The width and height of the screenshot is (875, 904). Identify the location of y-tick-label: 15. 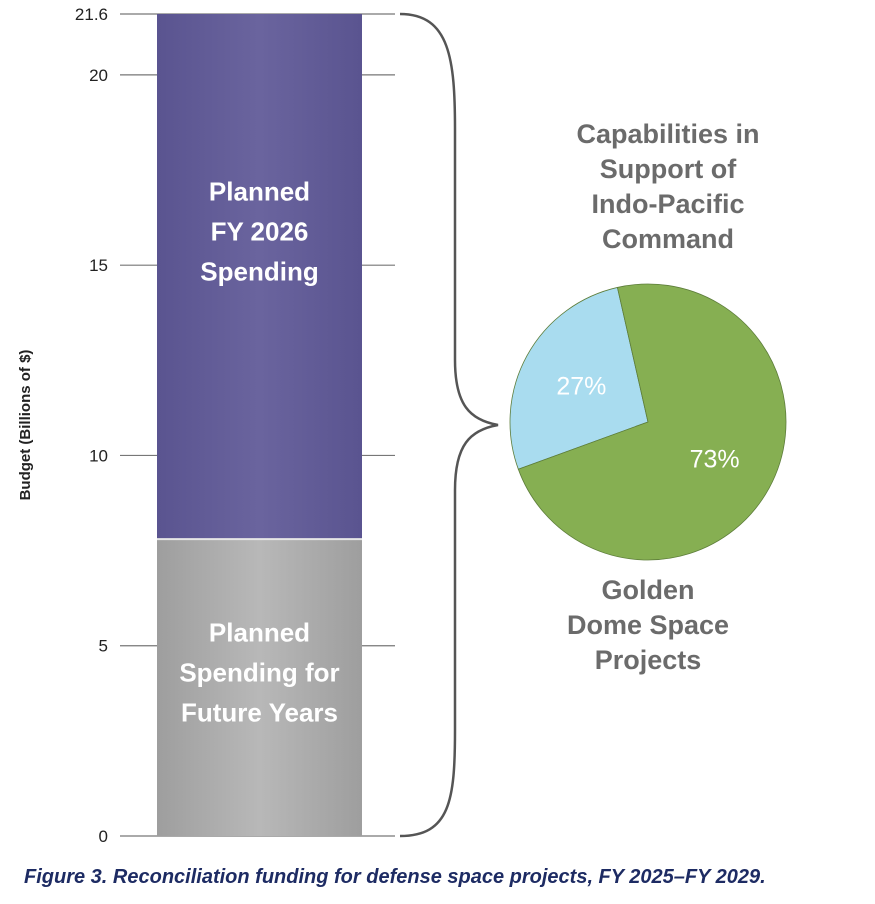
(98, 265).